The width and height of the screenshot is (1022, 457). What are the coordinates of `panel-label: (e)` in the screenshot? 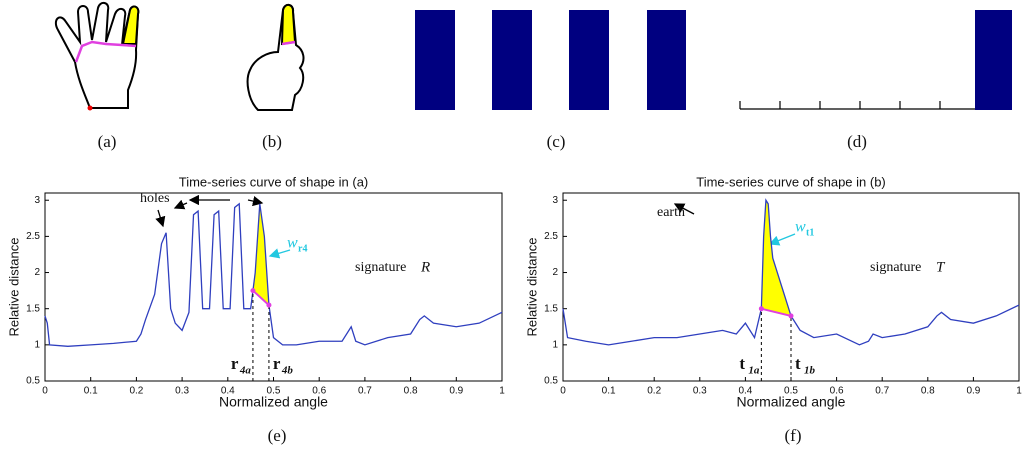 It's located at (277, 435).